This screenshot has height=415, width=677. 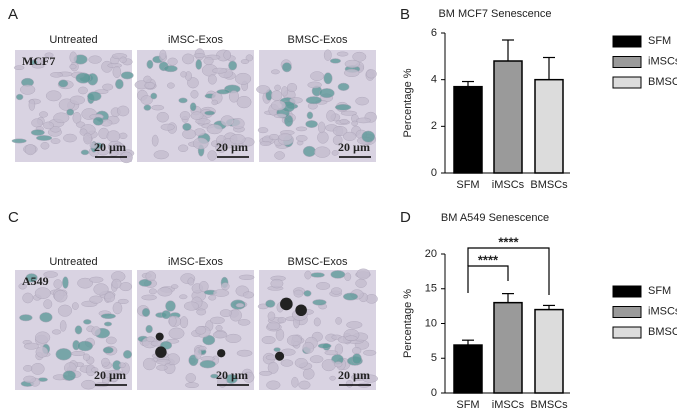 What do you see at coordinates (38, 61) in the screenshot?
I see `cell-line-label: MCF7` at bounding box center [38, 61].